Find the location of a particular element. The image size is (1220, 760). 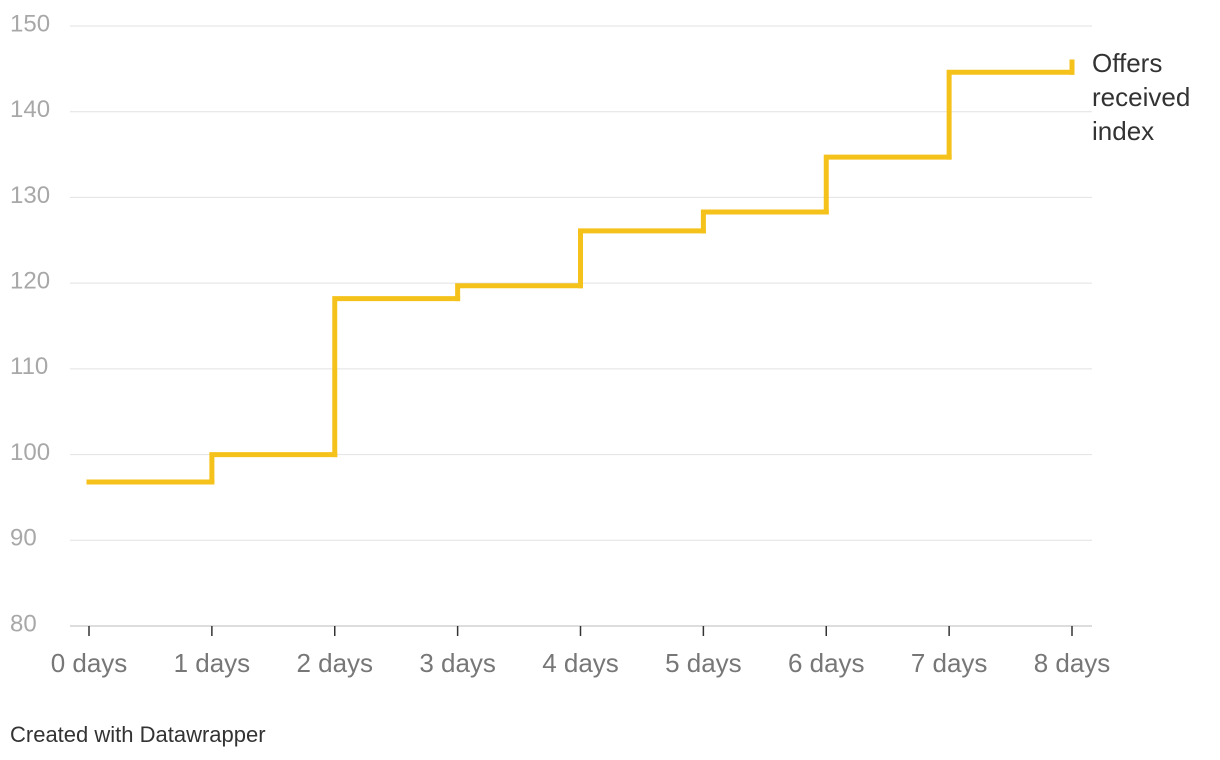

y-tick-label: 140 is located at coordinates (30, 109).